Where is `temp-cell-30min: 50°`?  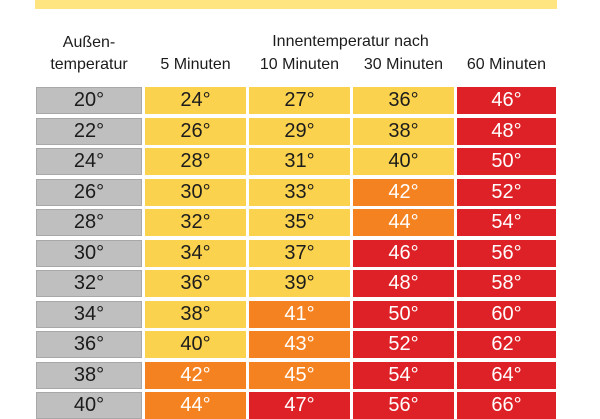
temp-cell-30min: 50° is located at coordinates (403, 314).